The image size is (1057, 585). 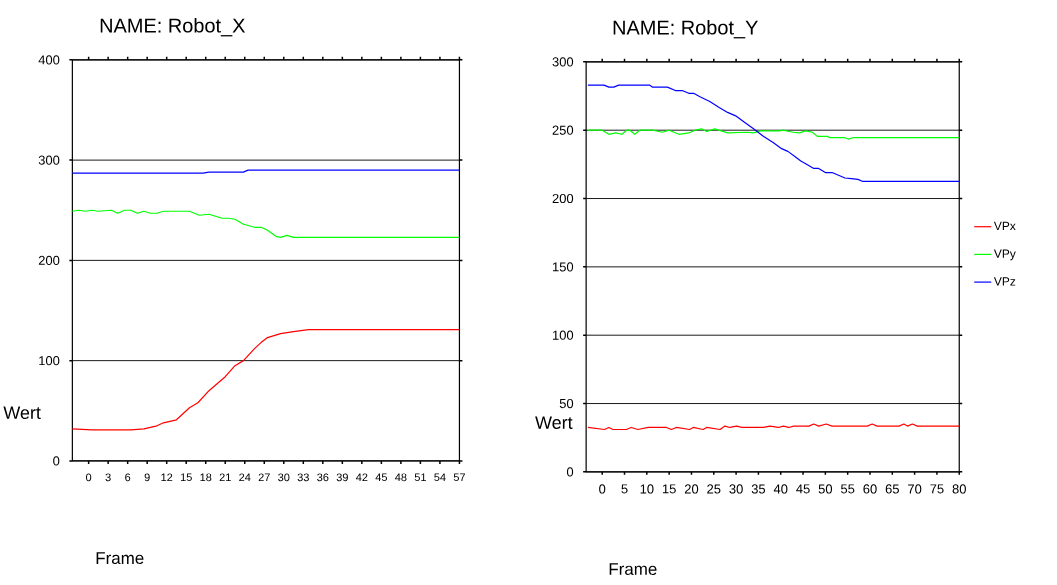 What do you see at coordinates (714, 489) in the screenshot?
I see `x-tick-label: 25` at bounding box center [714, 489].